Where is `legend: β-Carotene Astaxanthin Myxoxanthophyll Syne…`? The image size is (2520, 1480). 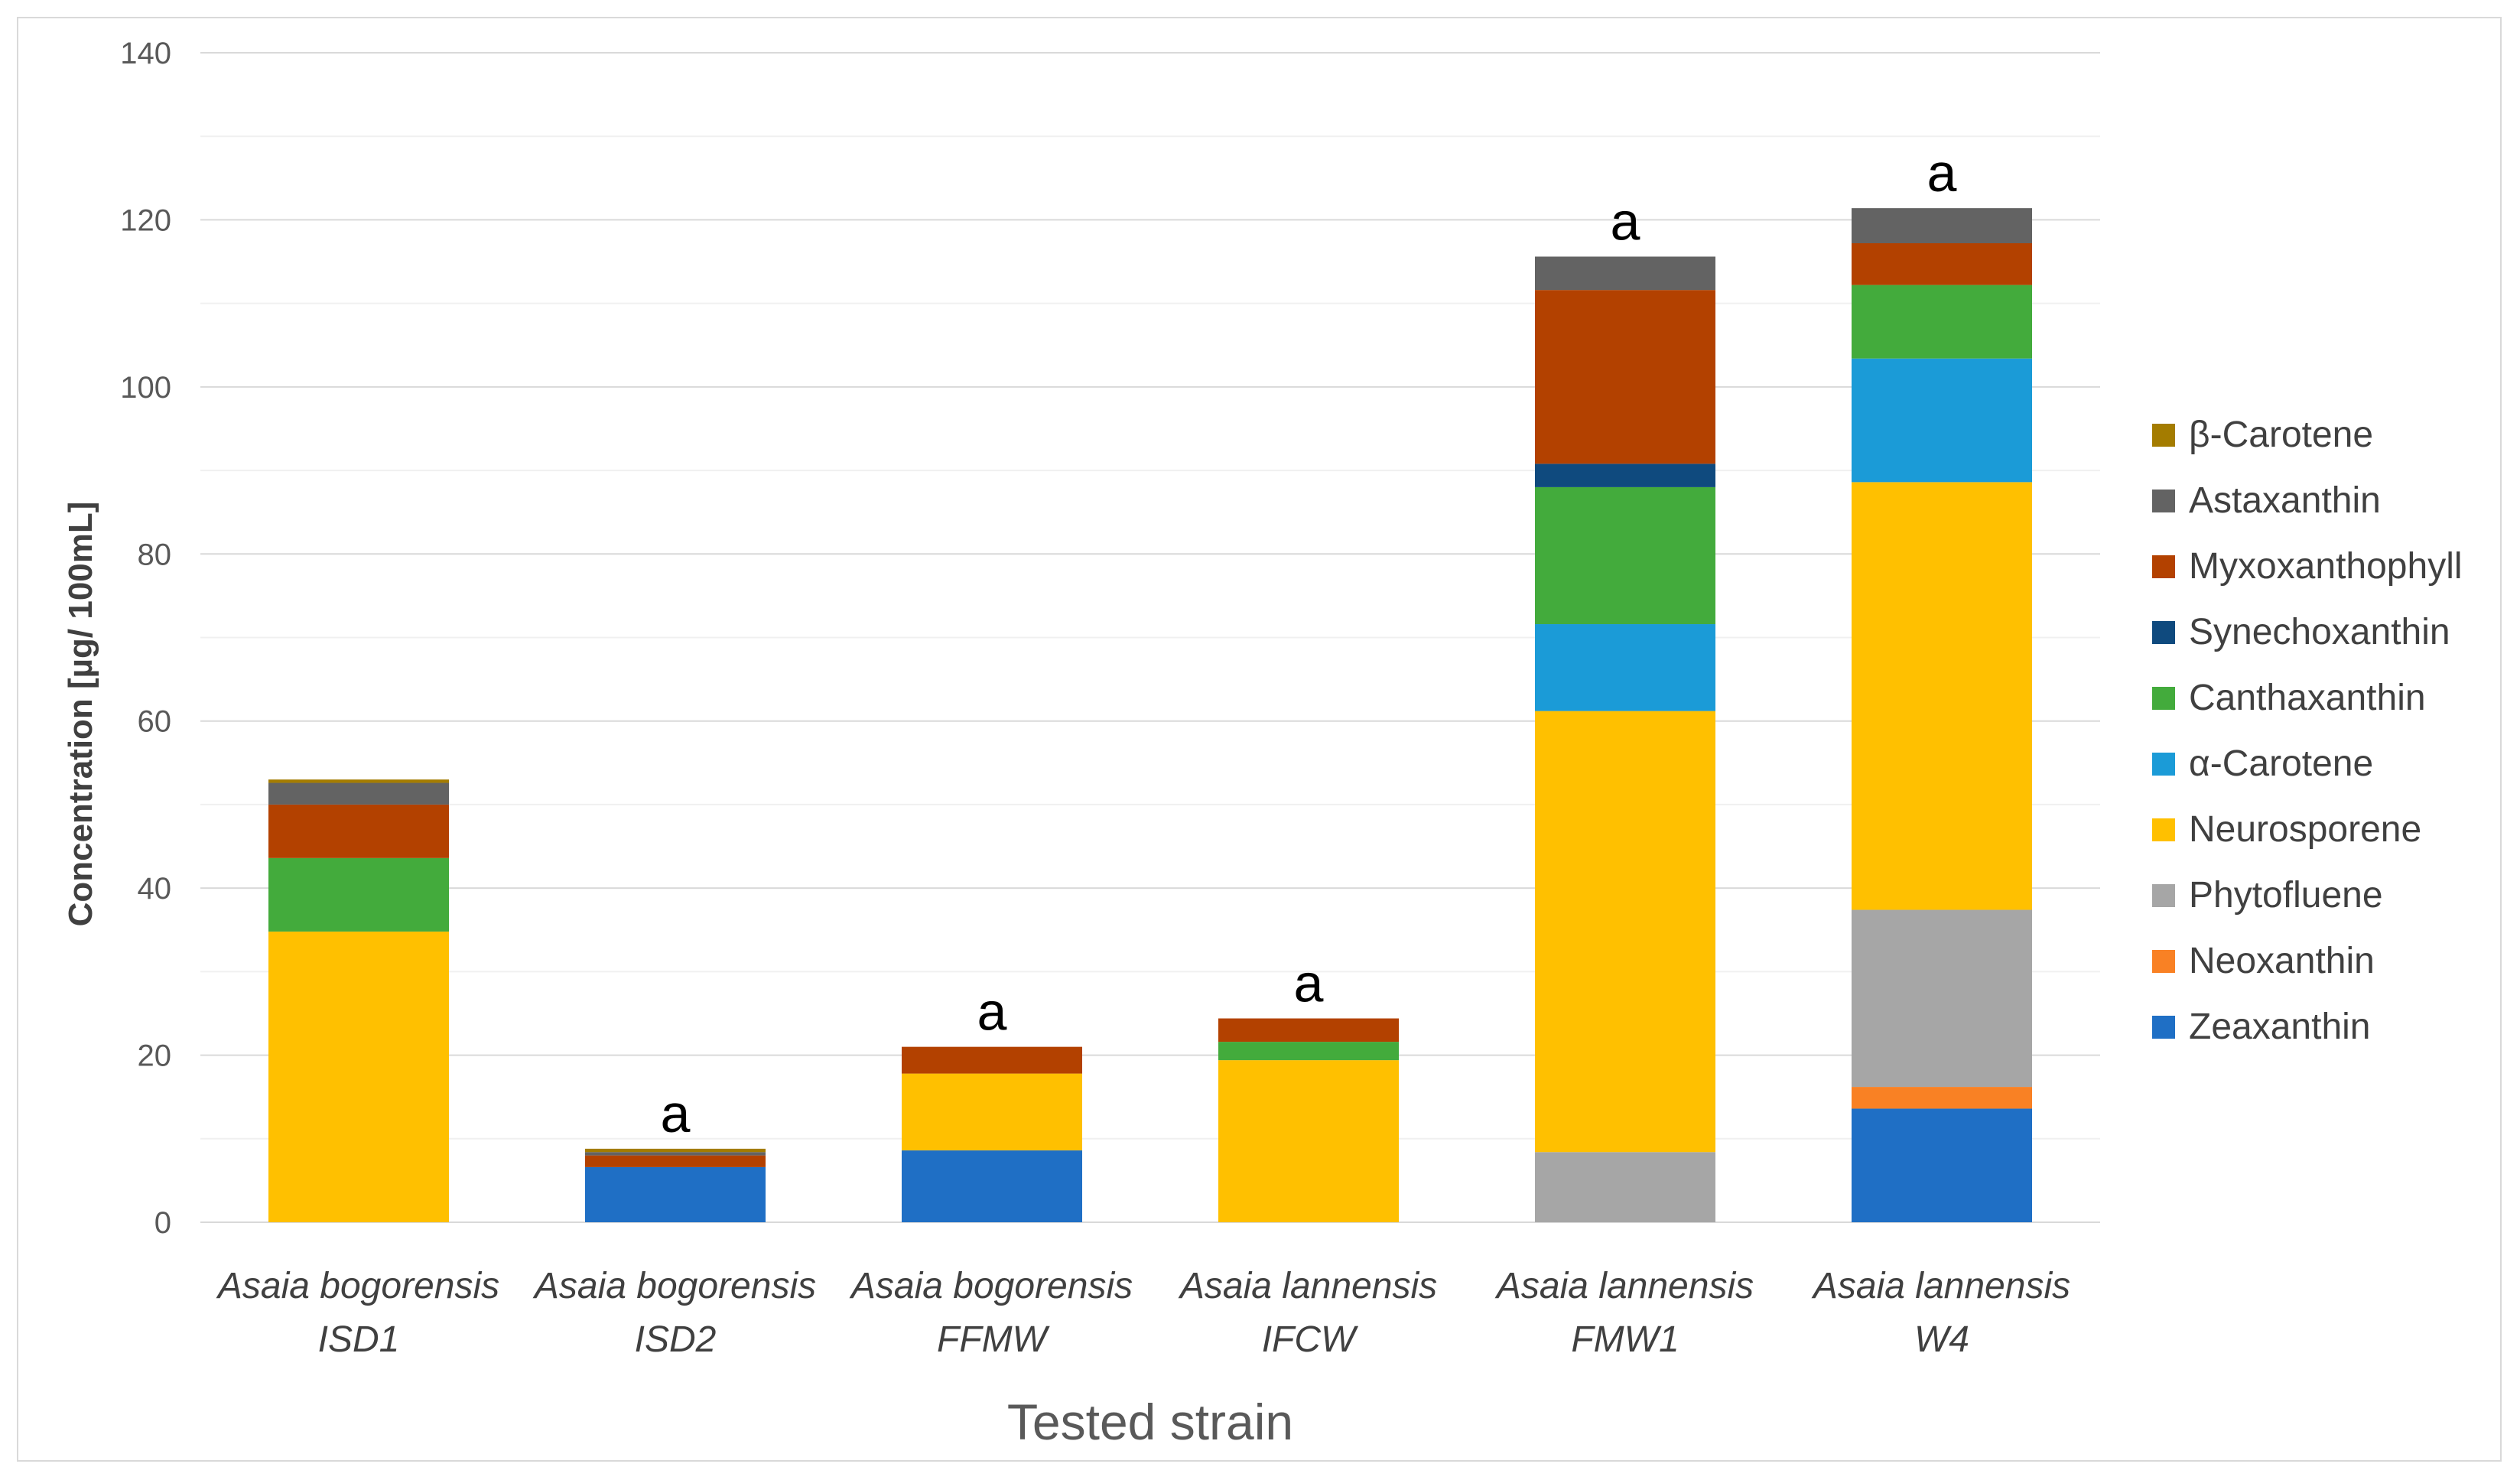 legend: β-Carotene Astaxanthin Myxoxanthophyll Syne… is located at coordinates (2307, 731).